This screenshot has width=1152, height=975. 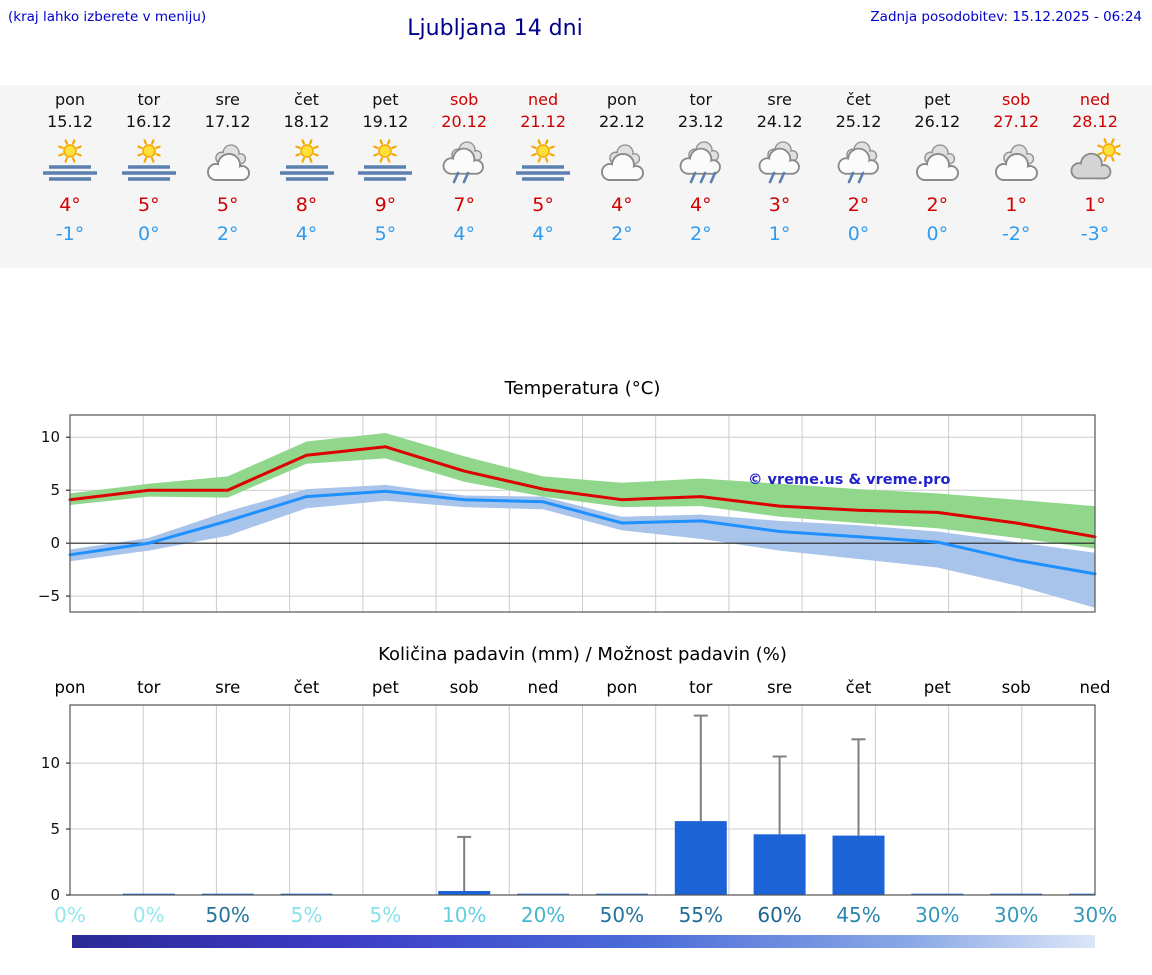 What do you see at coordinates (306, 121) in the screenshot?
I see `day-date: 18.12` at bounding box center [306, 121].